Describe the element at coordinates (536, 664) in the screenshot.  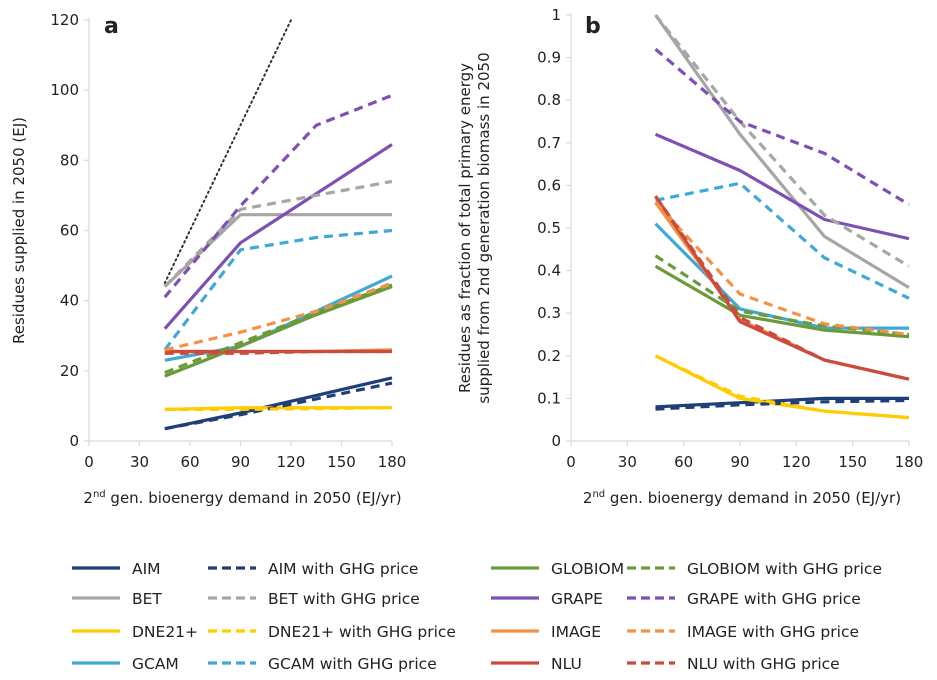
I see `legend-item-nlu: NLU` at that location.